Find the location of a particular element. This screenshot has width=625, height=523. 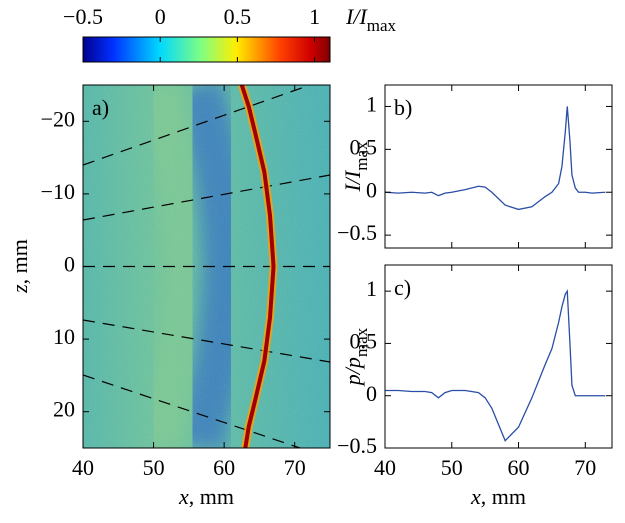

panel-label: b) is located at coordinates (403, 107).